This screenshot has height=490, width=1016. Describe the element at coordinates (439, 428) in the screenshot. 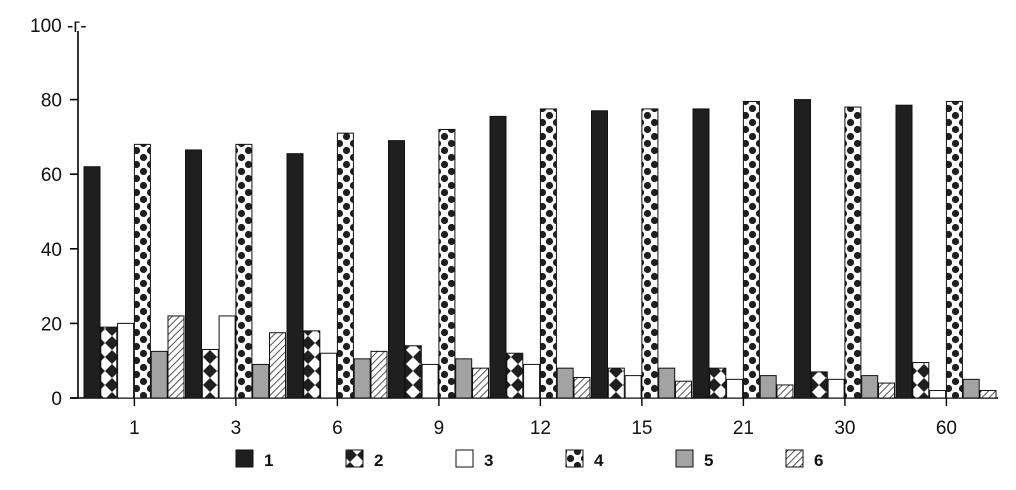

I see `x-tick-label: 9` at that location.